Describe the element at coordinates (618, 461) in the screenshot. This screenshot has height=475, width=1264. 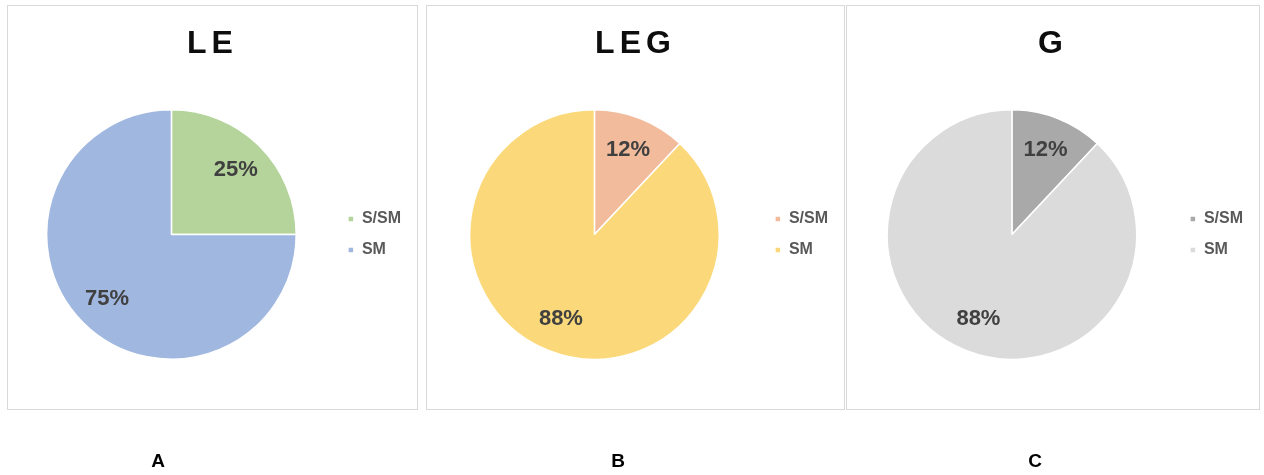
I see `text: B` at that location.